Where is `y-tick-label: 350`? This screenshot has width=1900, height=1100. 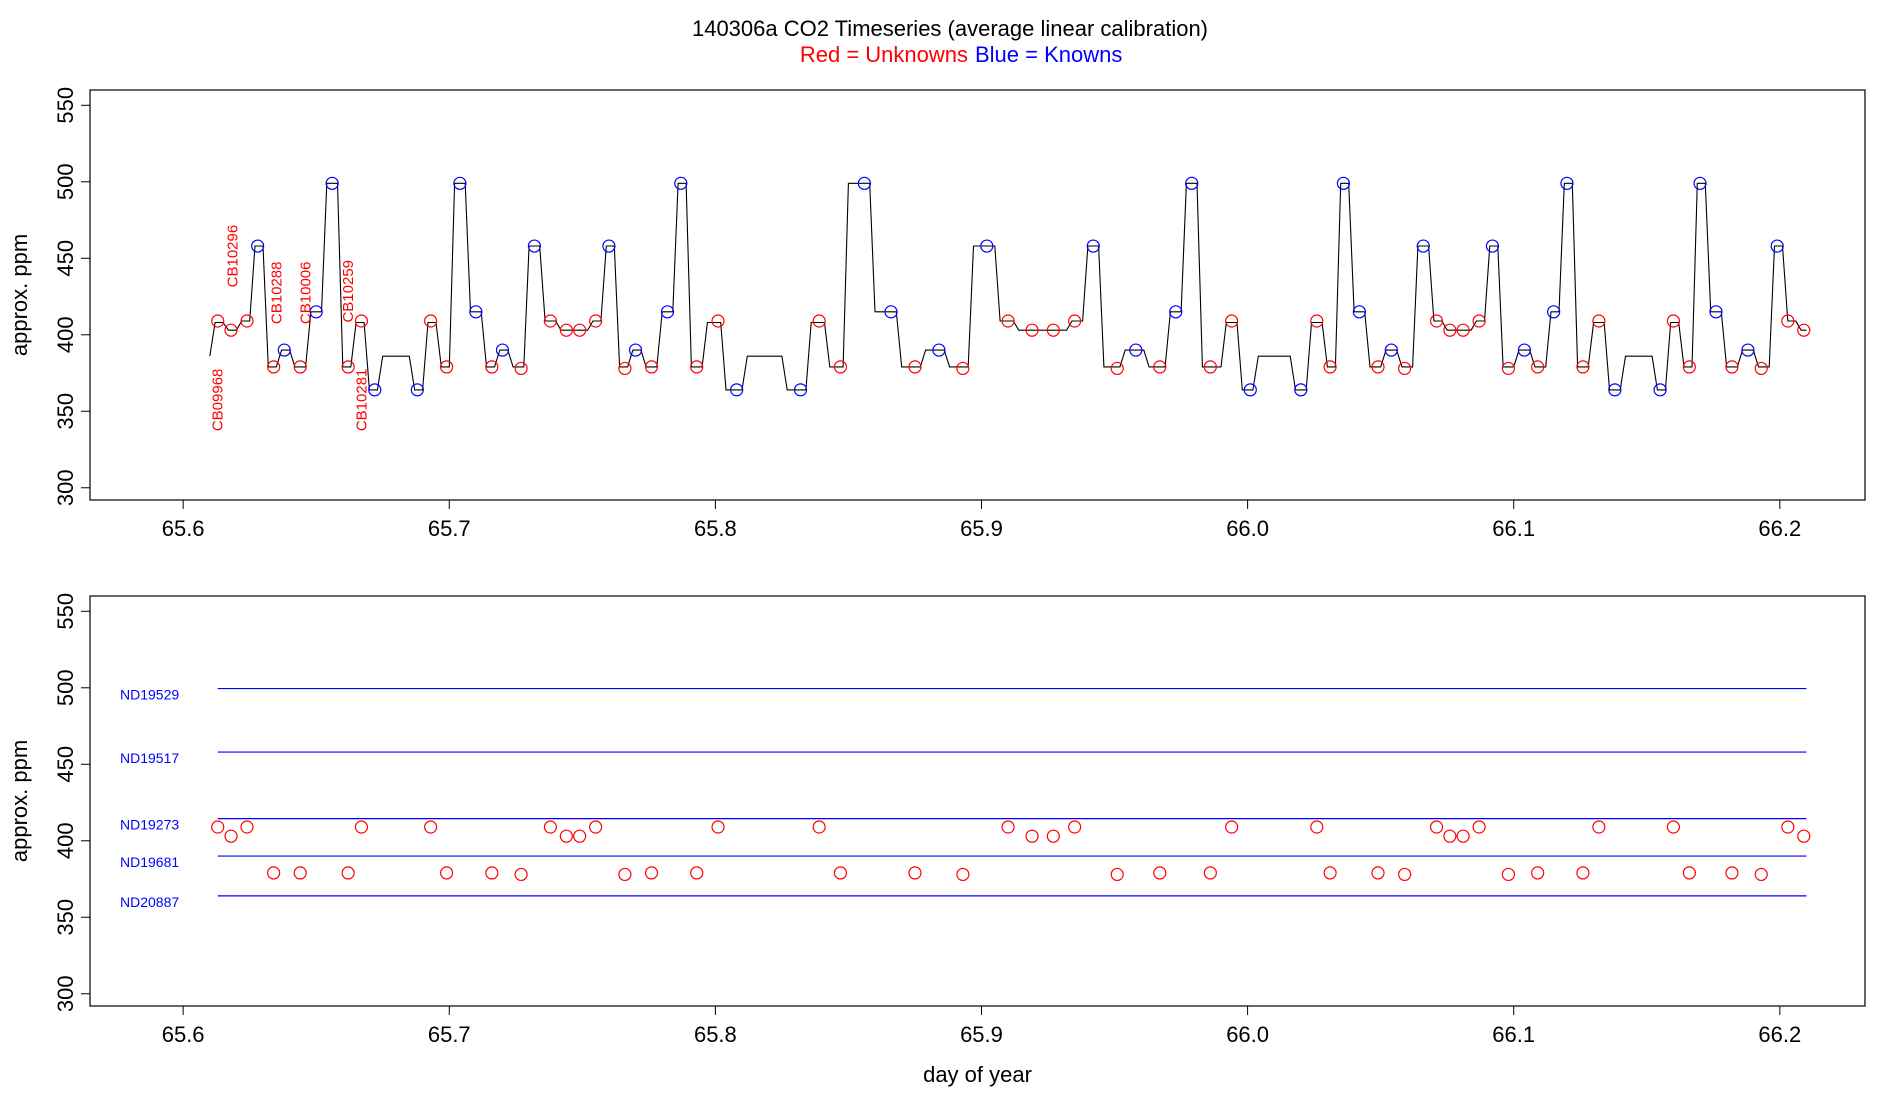 y-tick-label: 350 is located at coordinates (65, 917).